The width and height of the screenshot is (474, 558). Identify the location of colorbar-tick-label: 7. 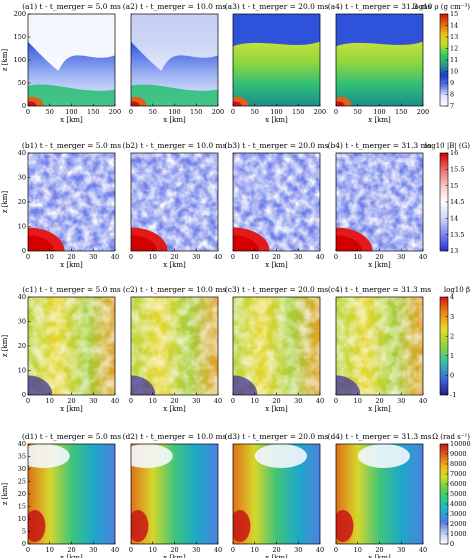
(452, 106).